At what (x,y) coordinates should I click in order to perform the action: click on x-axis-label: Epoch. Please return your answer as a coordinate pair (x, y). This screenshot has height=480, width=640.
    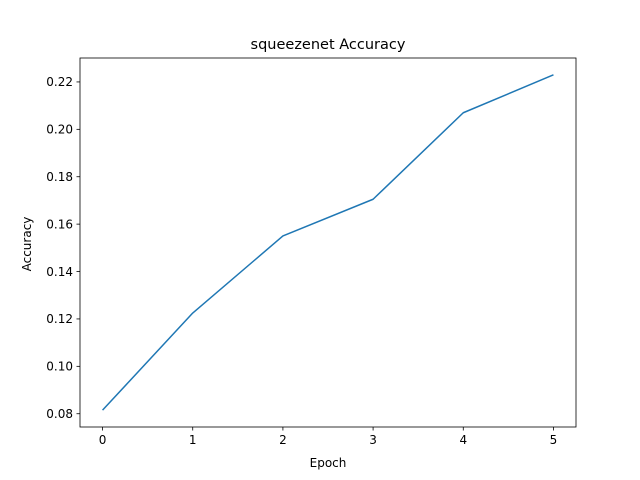
    Looking at the image, I should click on (328, 463).